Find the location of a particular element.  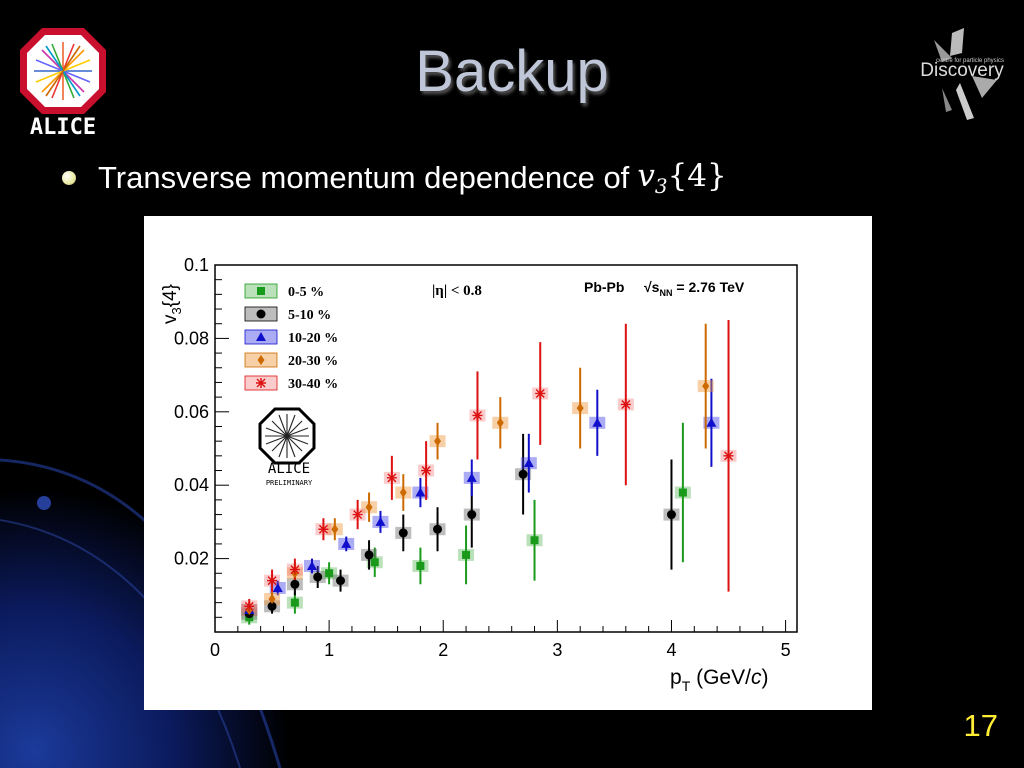

y-tick-label: 0.04 is located at coordinates (191, 485).